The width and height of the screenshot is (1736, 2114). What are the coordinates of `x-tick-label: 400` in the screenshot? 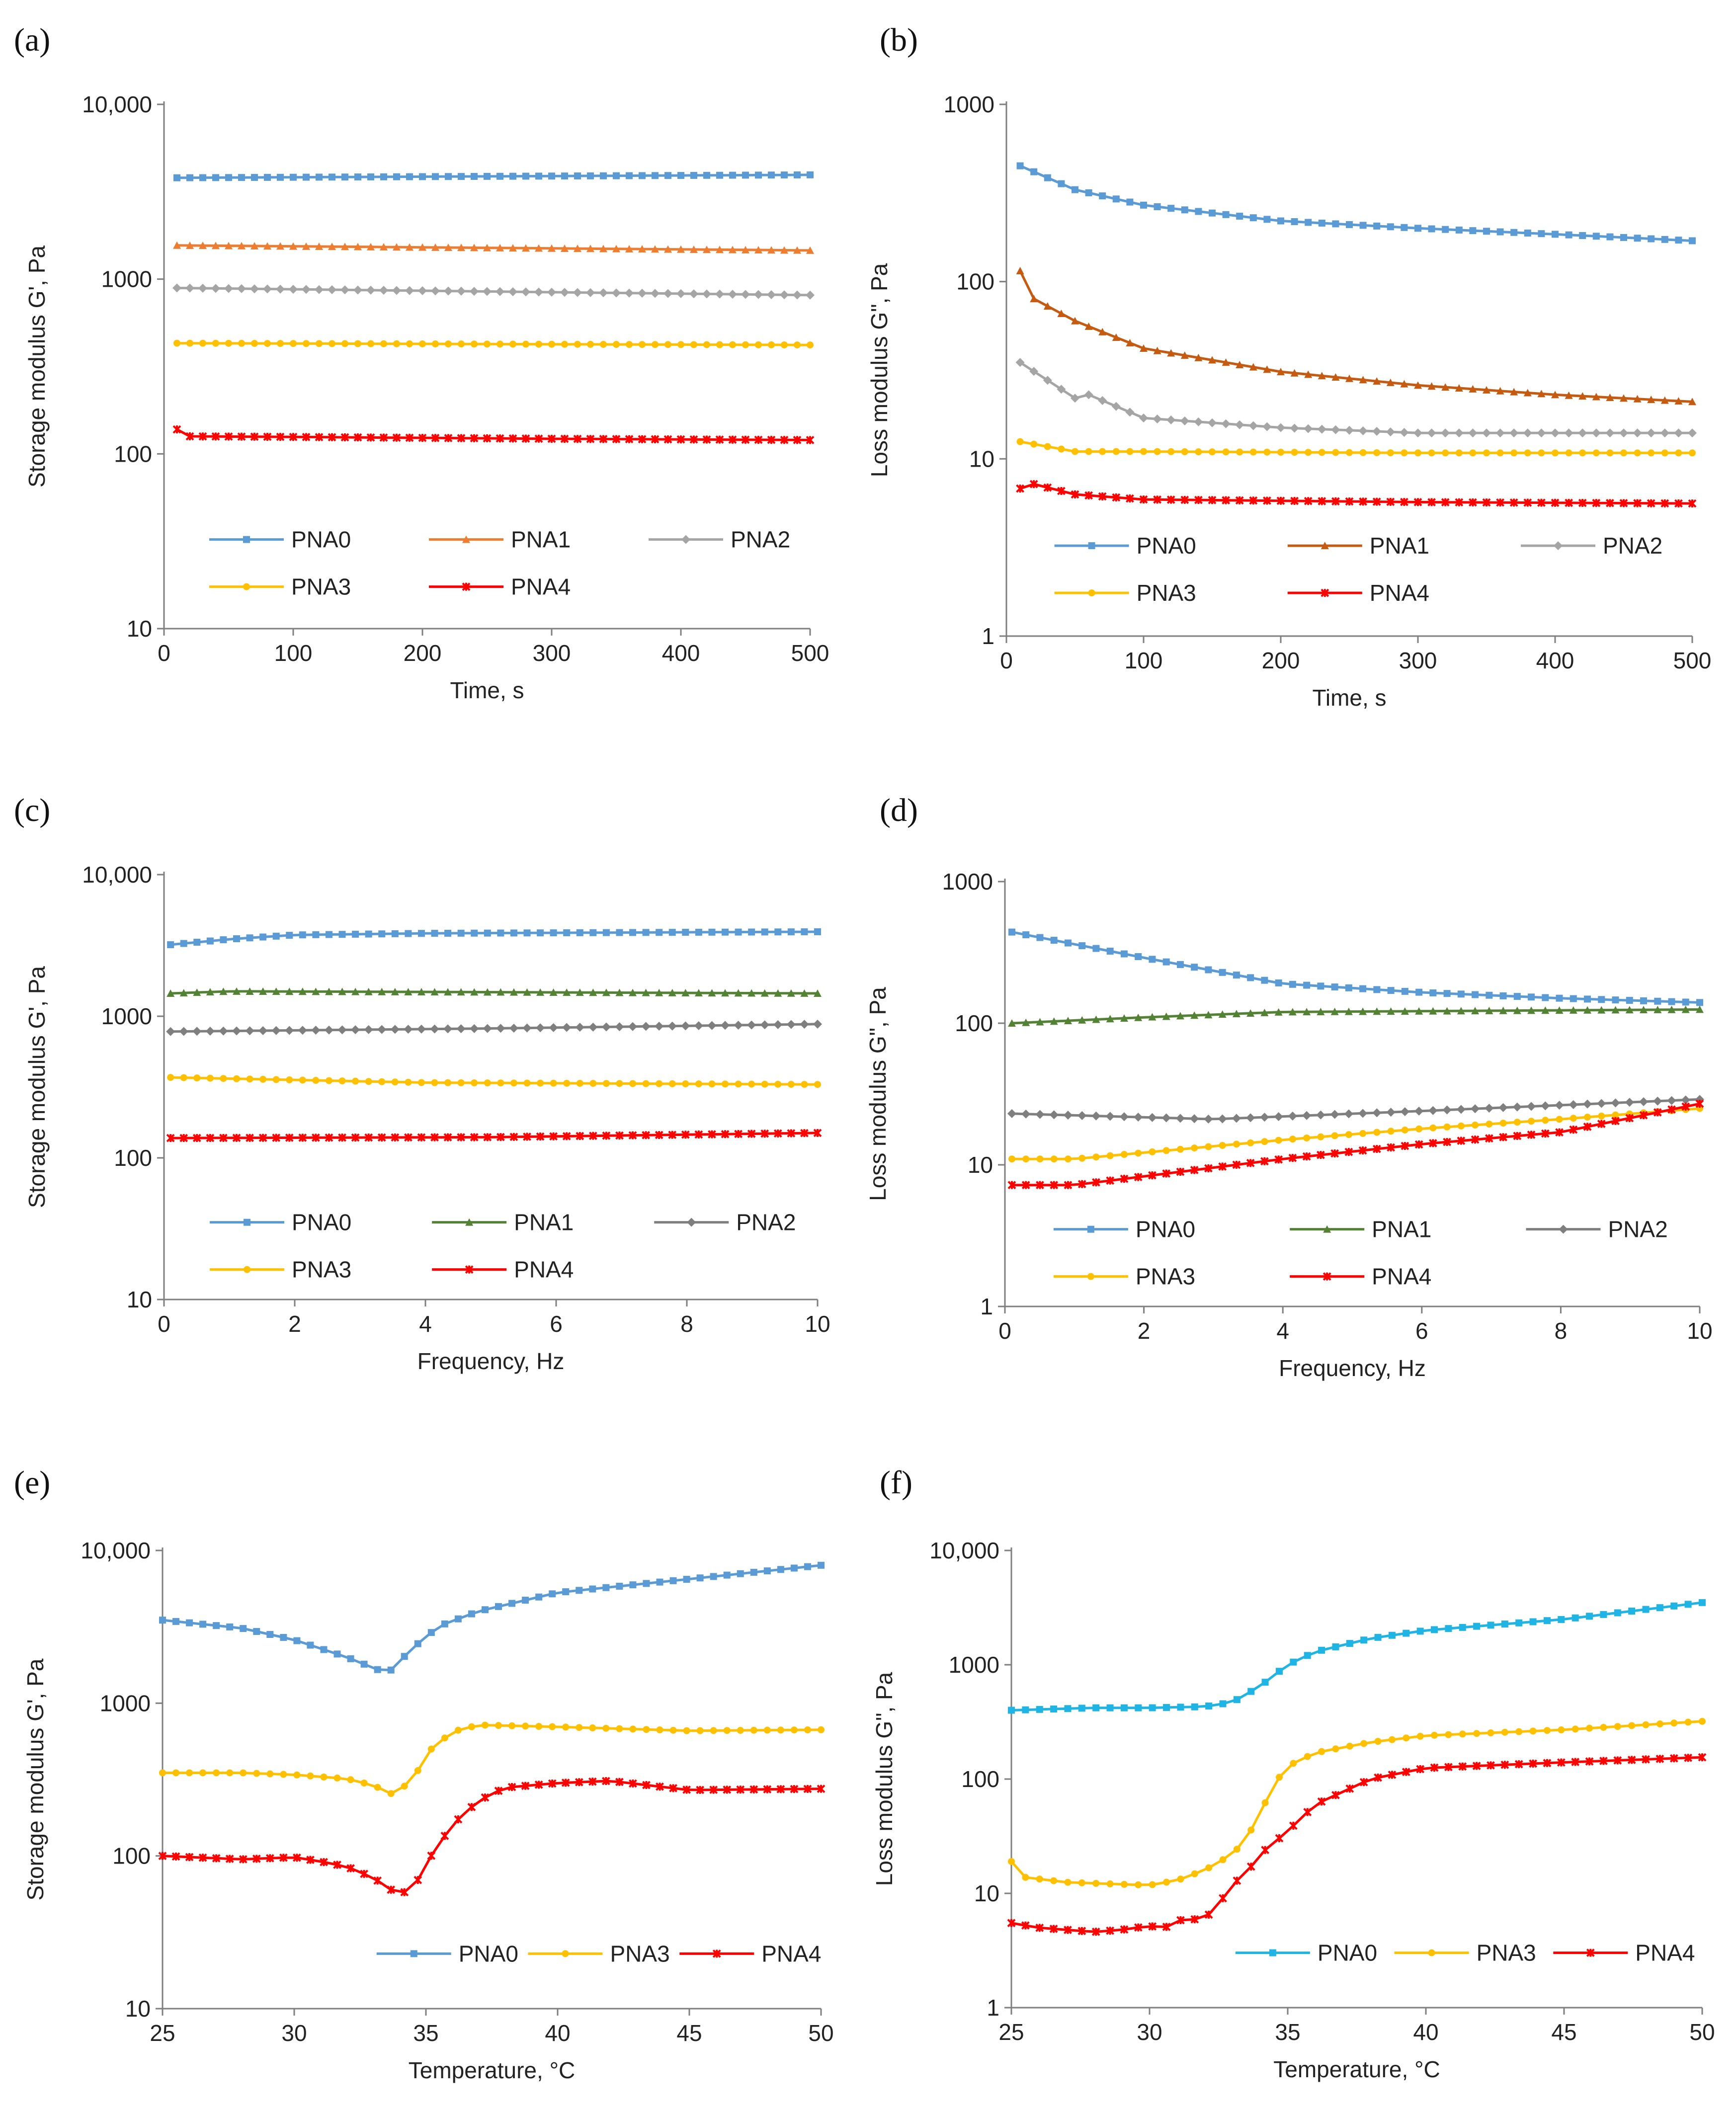 It's located at (681, 653).